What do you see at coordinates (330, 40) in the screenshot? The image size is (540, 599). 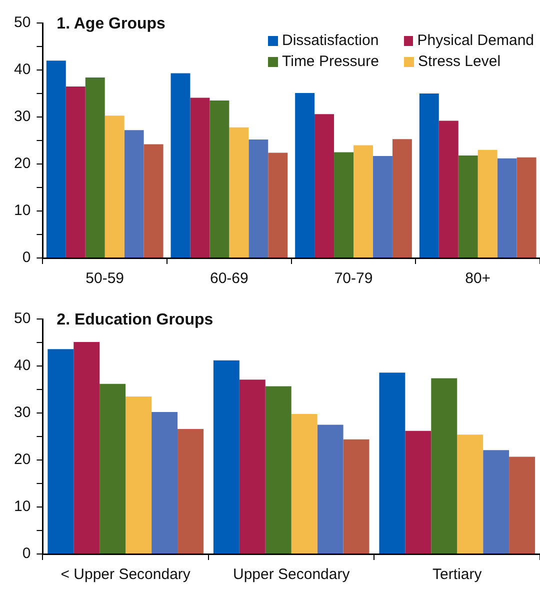 I see `legend-label: Dissatisfaction` at bounding box center [330, 40].